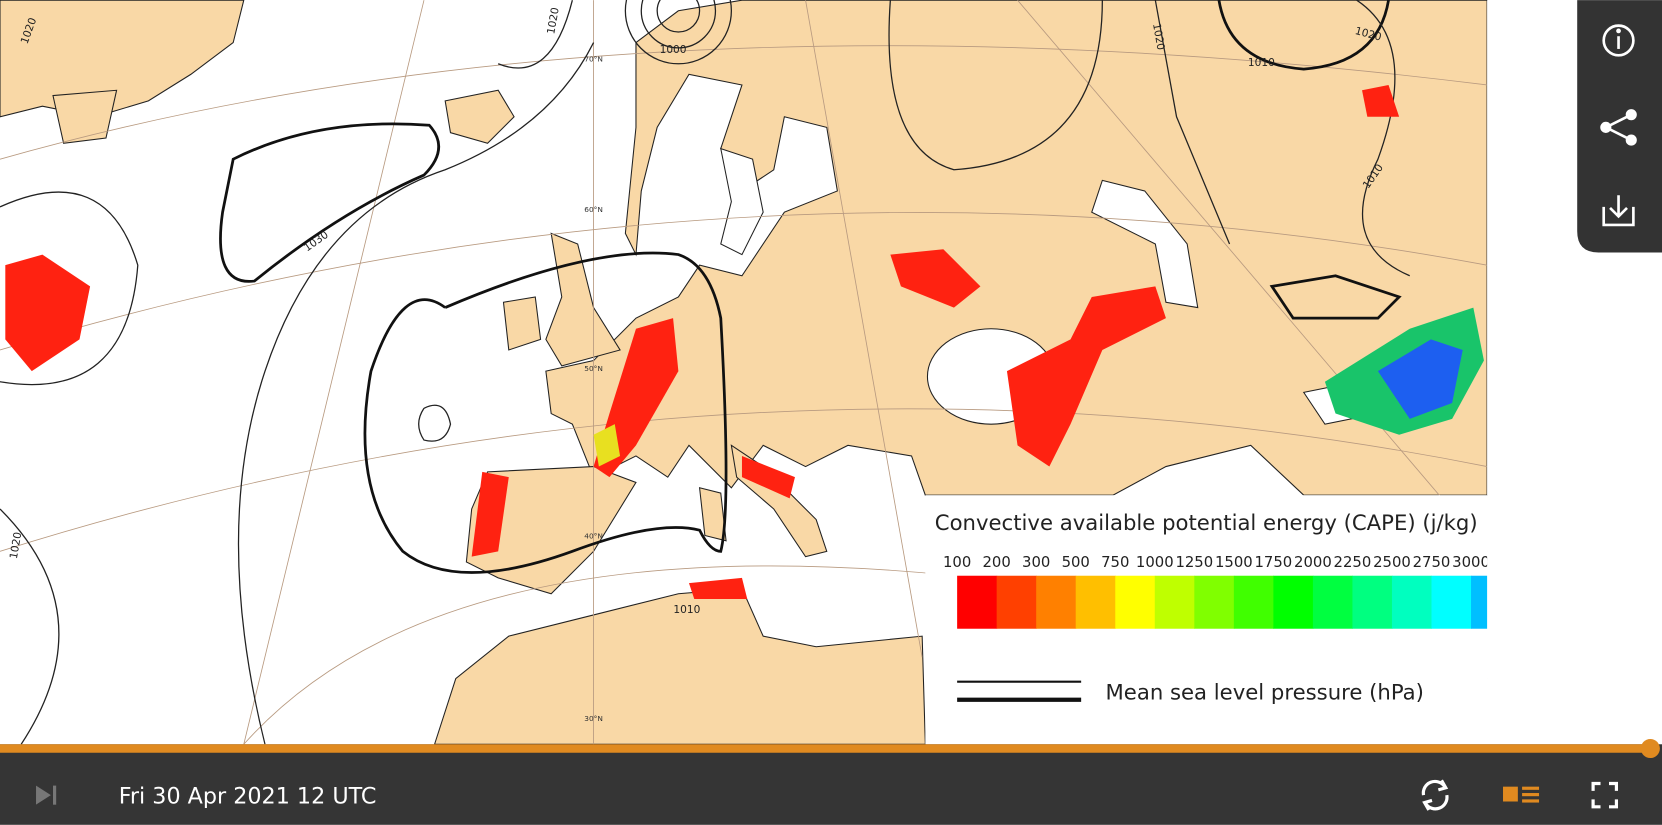 The width and height of the screenshot is (1662, 825). What do you see at coordinates (1265, 692) in the screenshot?
I see `legend-pressure-label: Mean sea level pressure (hPa)` at bounding box center [1265, 692].